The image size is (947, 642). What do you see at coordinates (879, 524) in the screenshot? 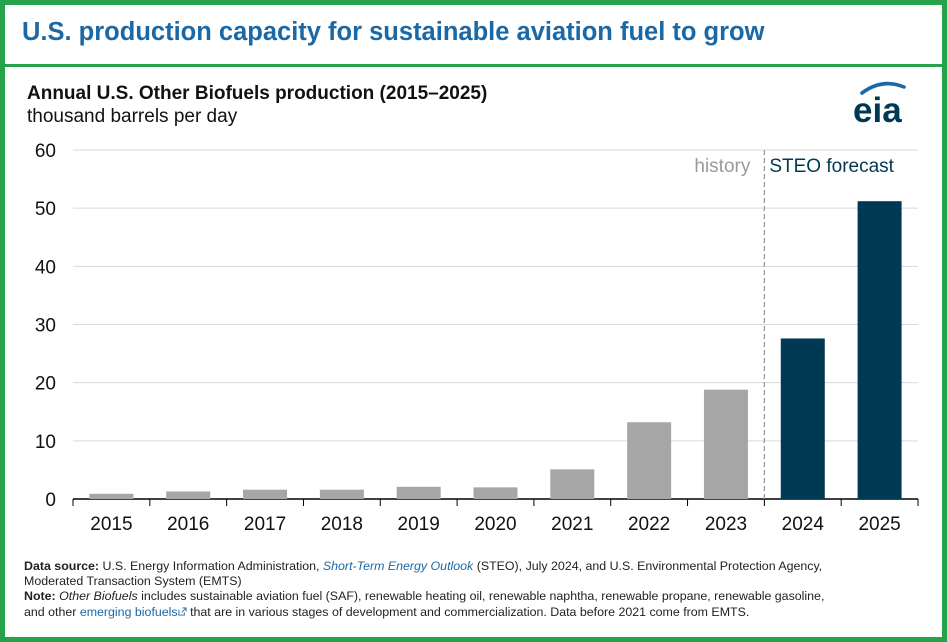
I see `x-tick-label-2025: 2025` at bounding box center [879, 524].